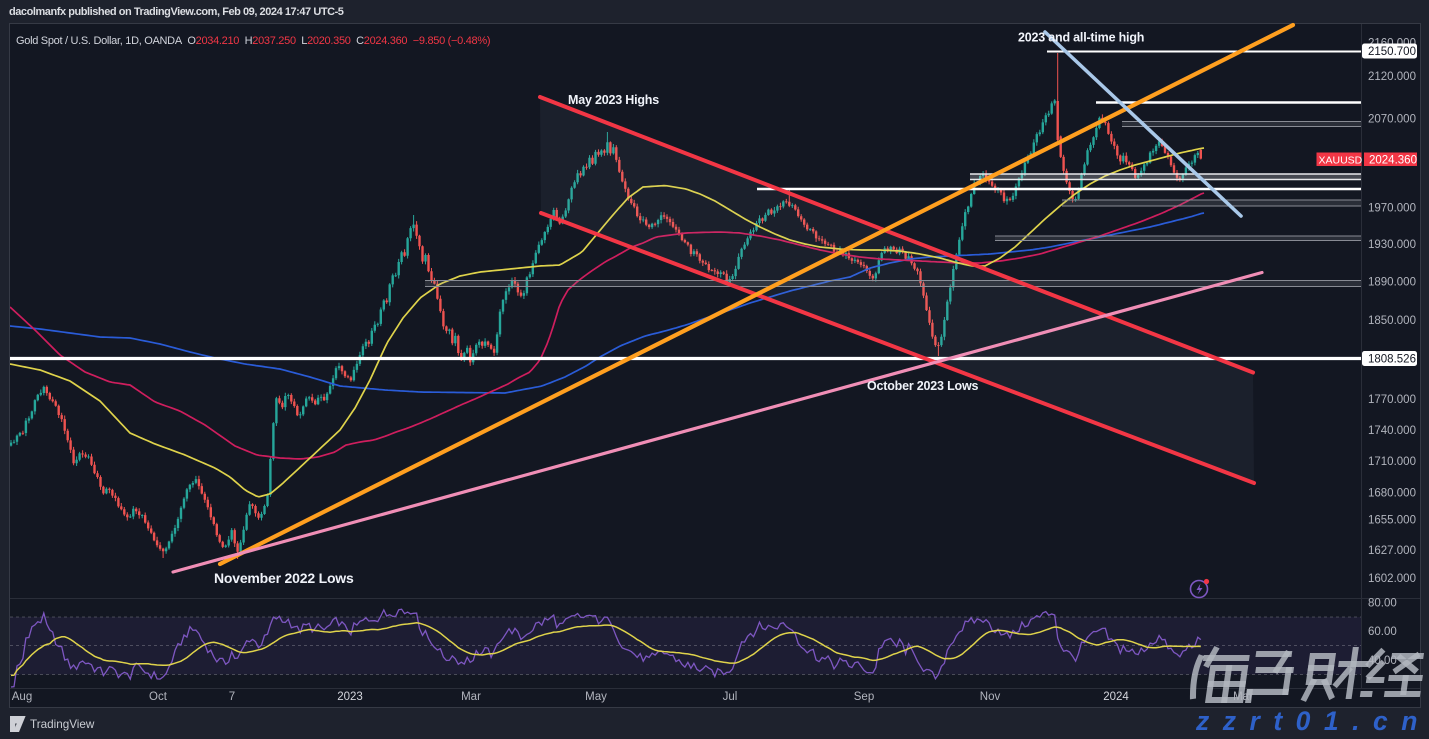 The height and width of the screenshot is (739, 1429). I want to click on svg-text: TradingView, so click(62, 724).